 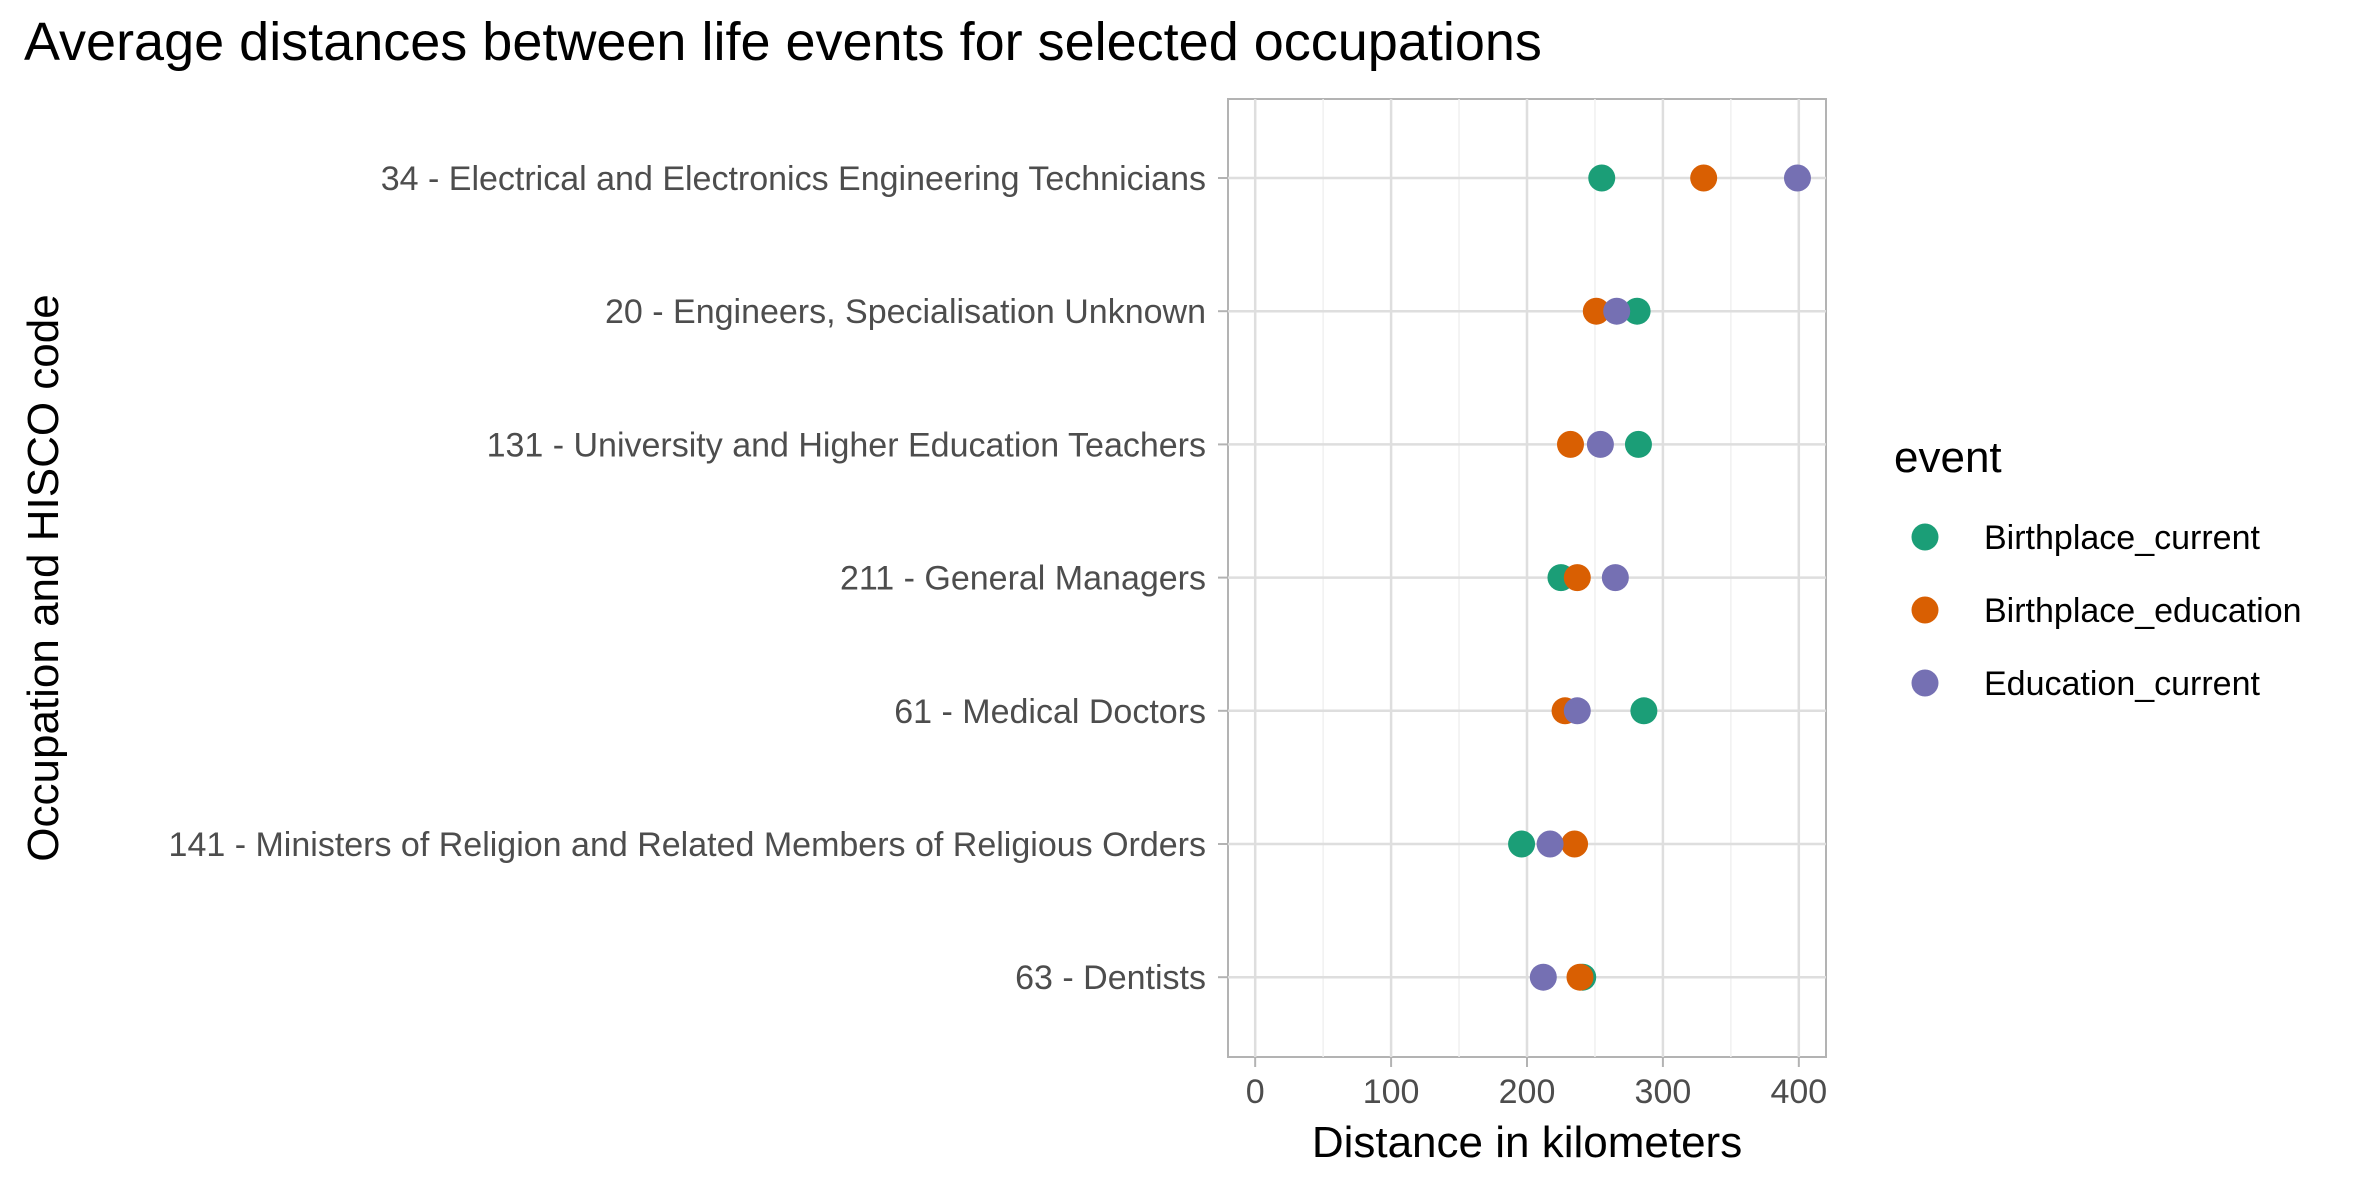 I want to click on legend-key-birthplace-education, so click(x=1925, y=610).